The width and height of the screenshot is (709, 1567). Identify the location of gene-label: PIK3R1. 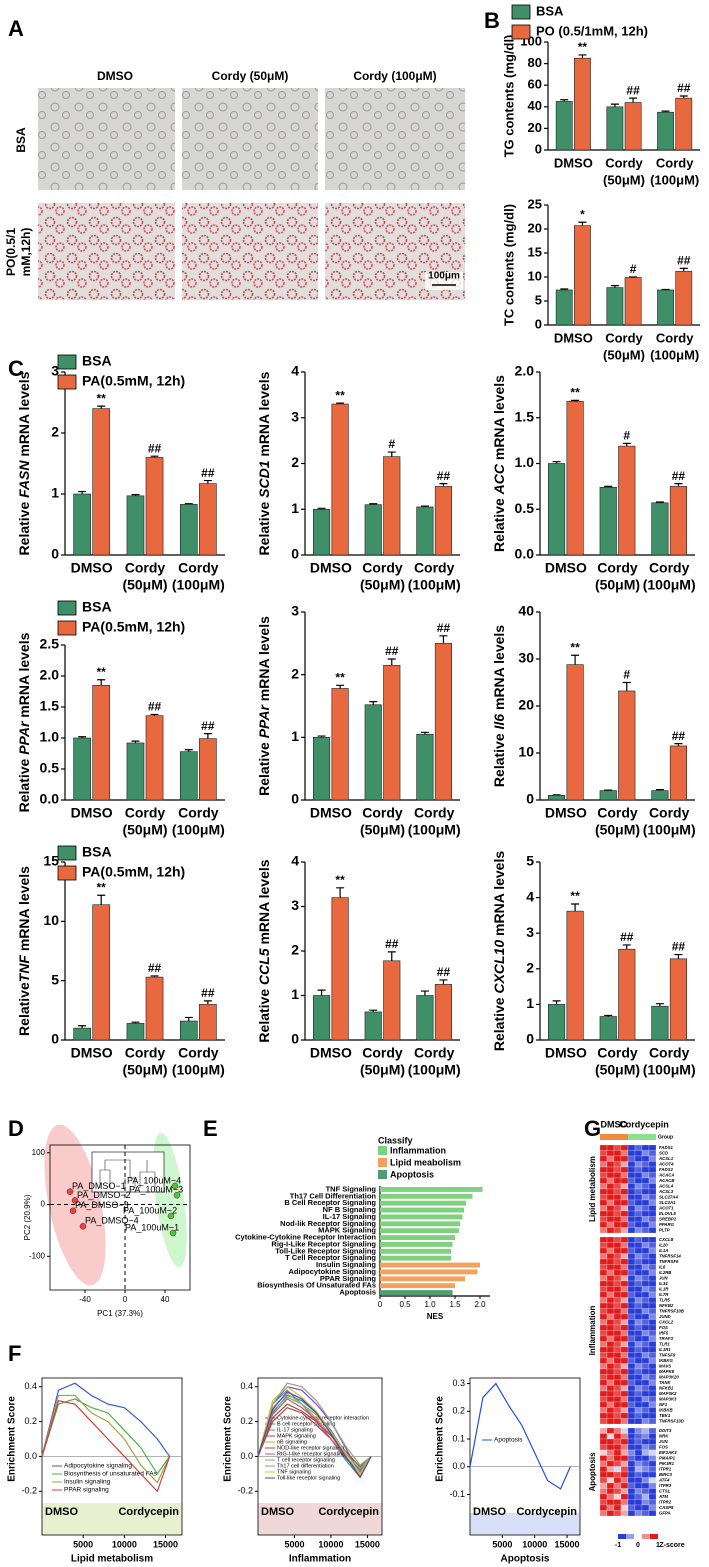
(667, 1463).